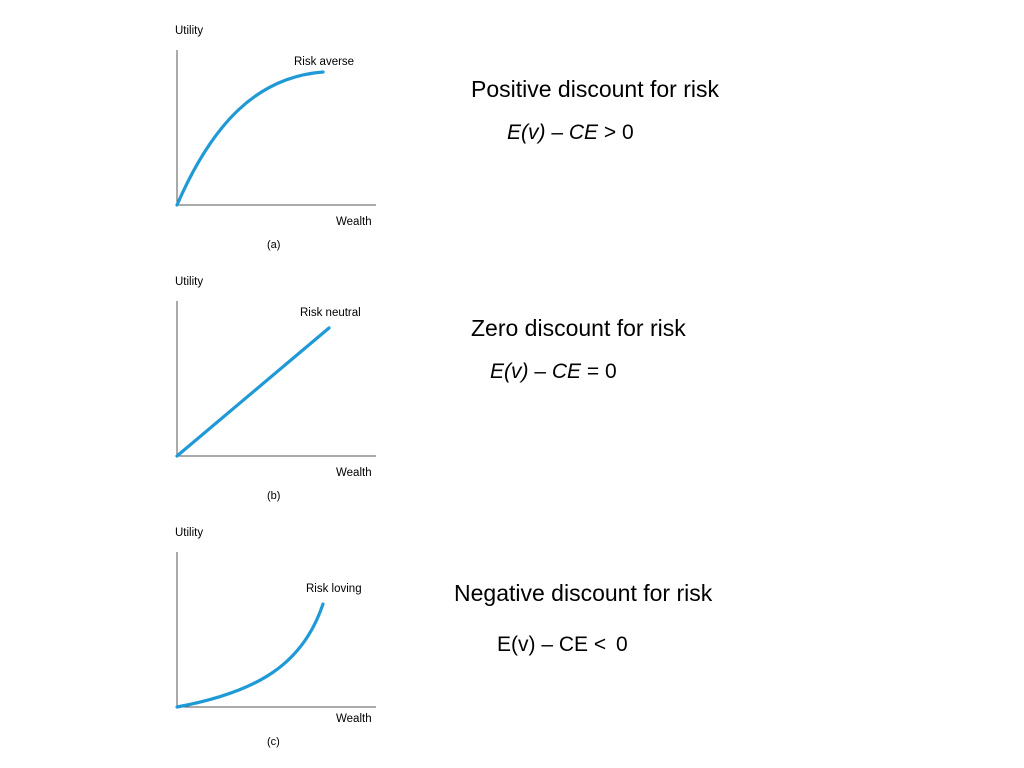 The image size is (1024, 768). Describe the element at coordinates (595, 89) in the screenshot. I see `heading-positive-discount: Positive discount for risk` at that location.